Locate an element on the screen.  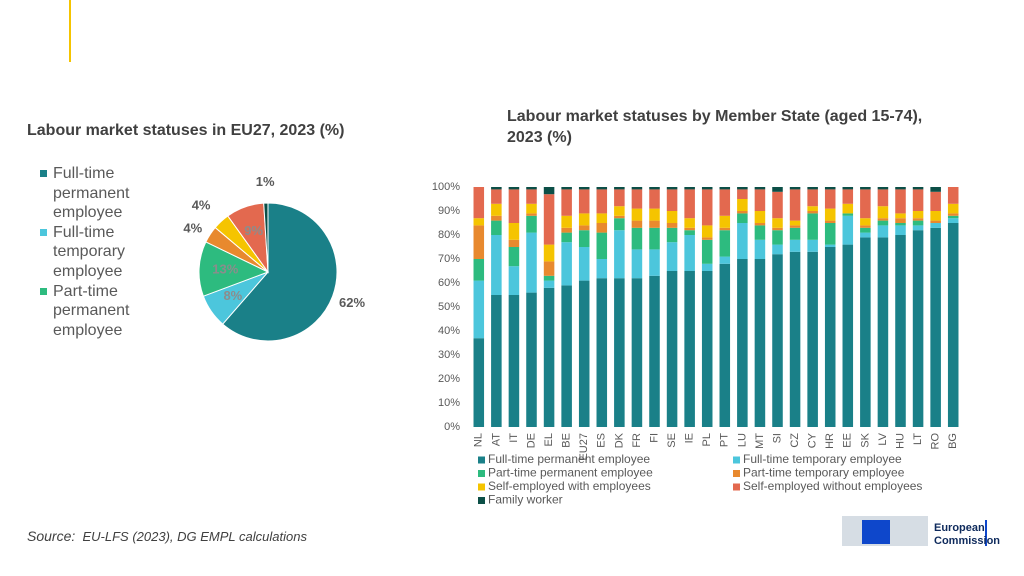
x-tick-label: DE is located at coordinates (531, 440).